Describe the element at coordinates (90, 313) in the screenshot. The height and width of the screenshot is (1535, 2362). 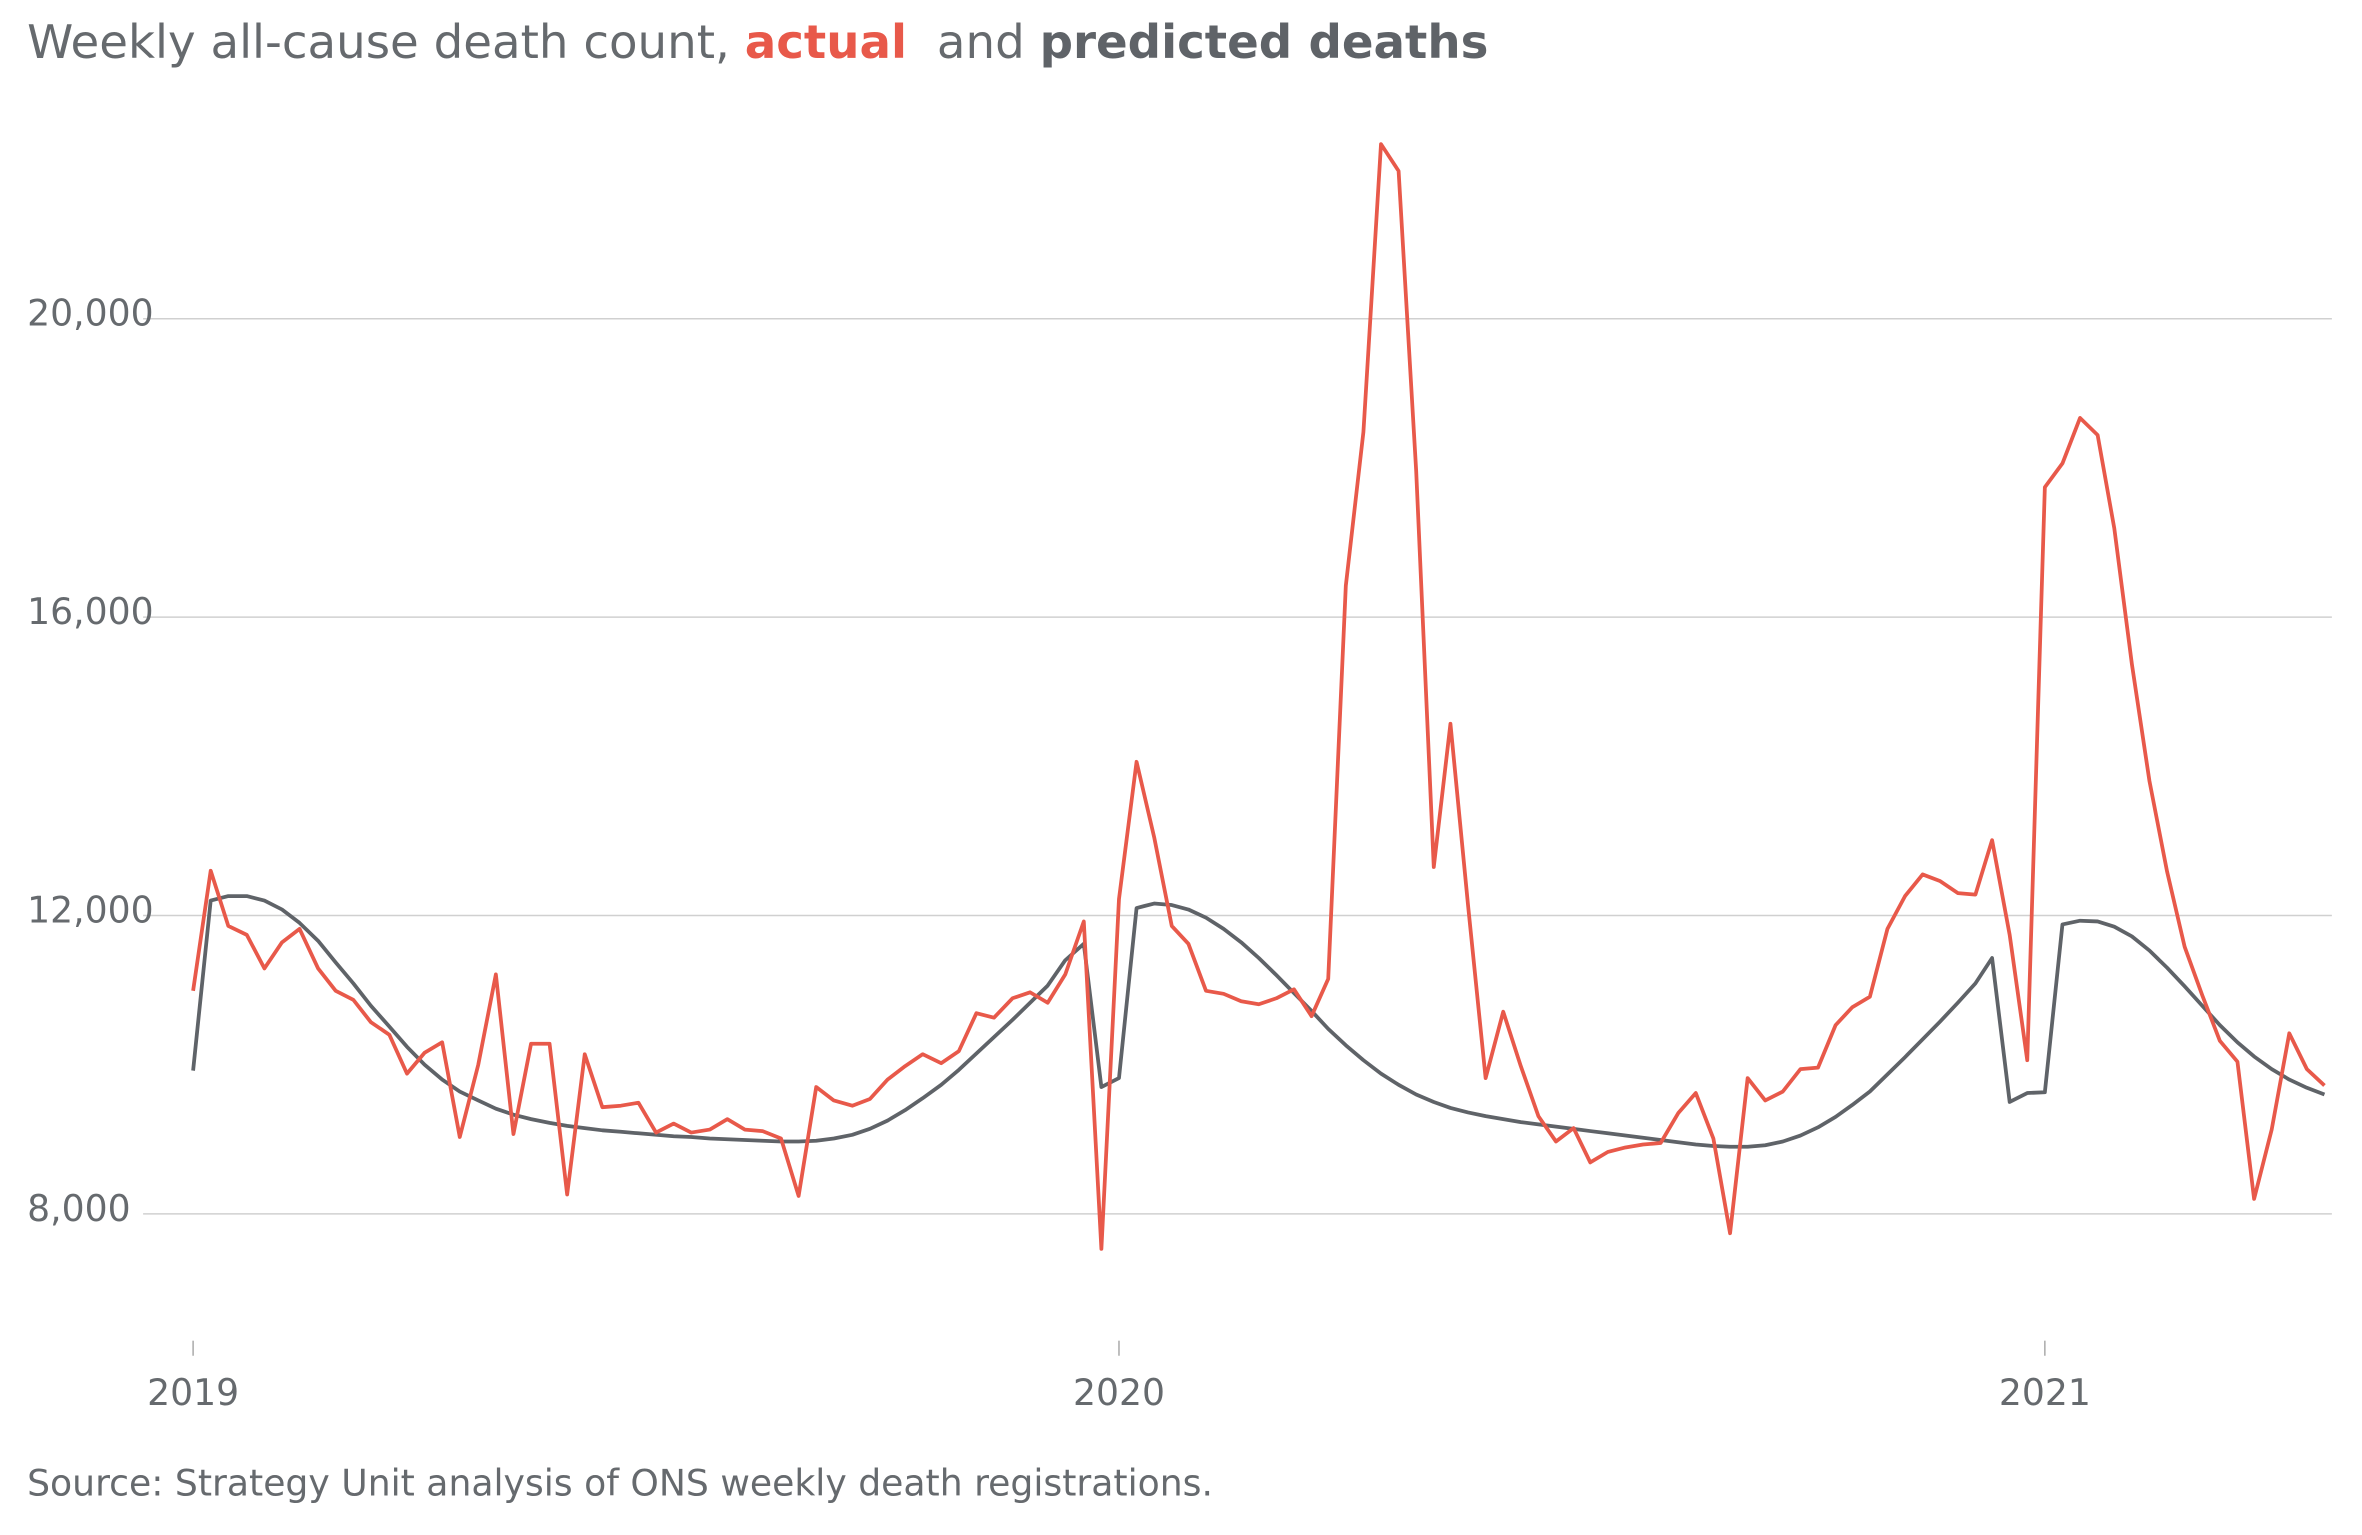
I see `y-tick-label: 20,000` at that location.